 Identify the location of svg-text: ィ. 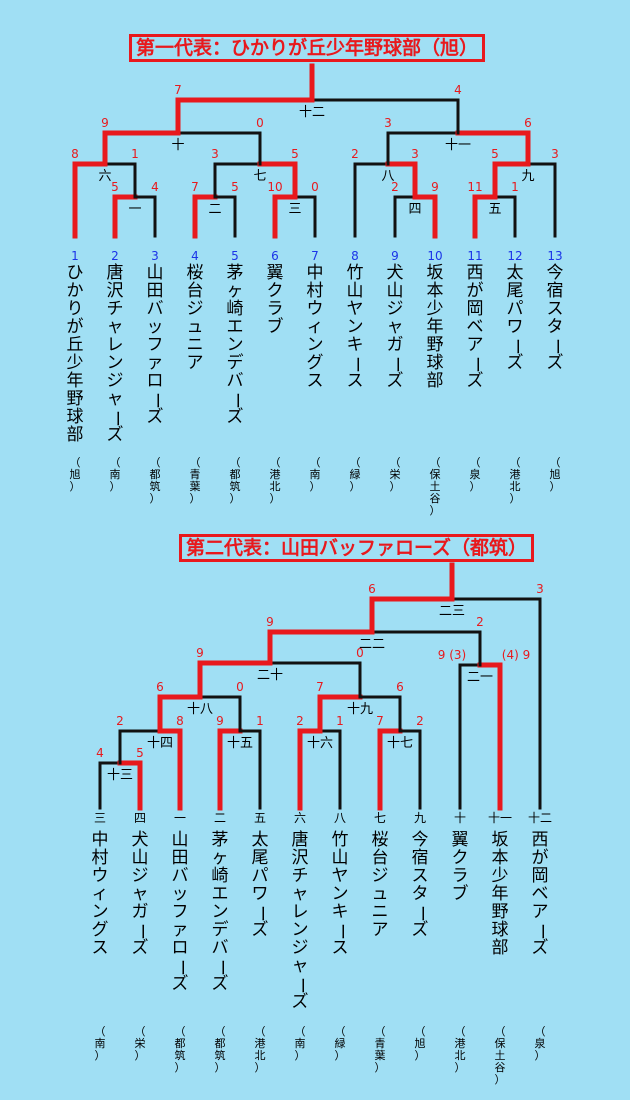
(315, 327).